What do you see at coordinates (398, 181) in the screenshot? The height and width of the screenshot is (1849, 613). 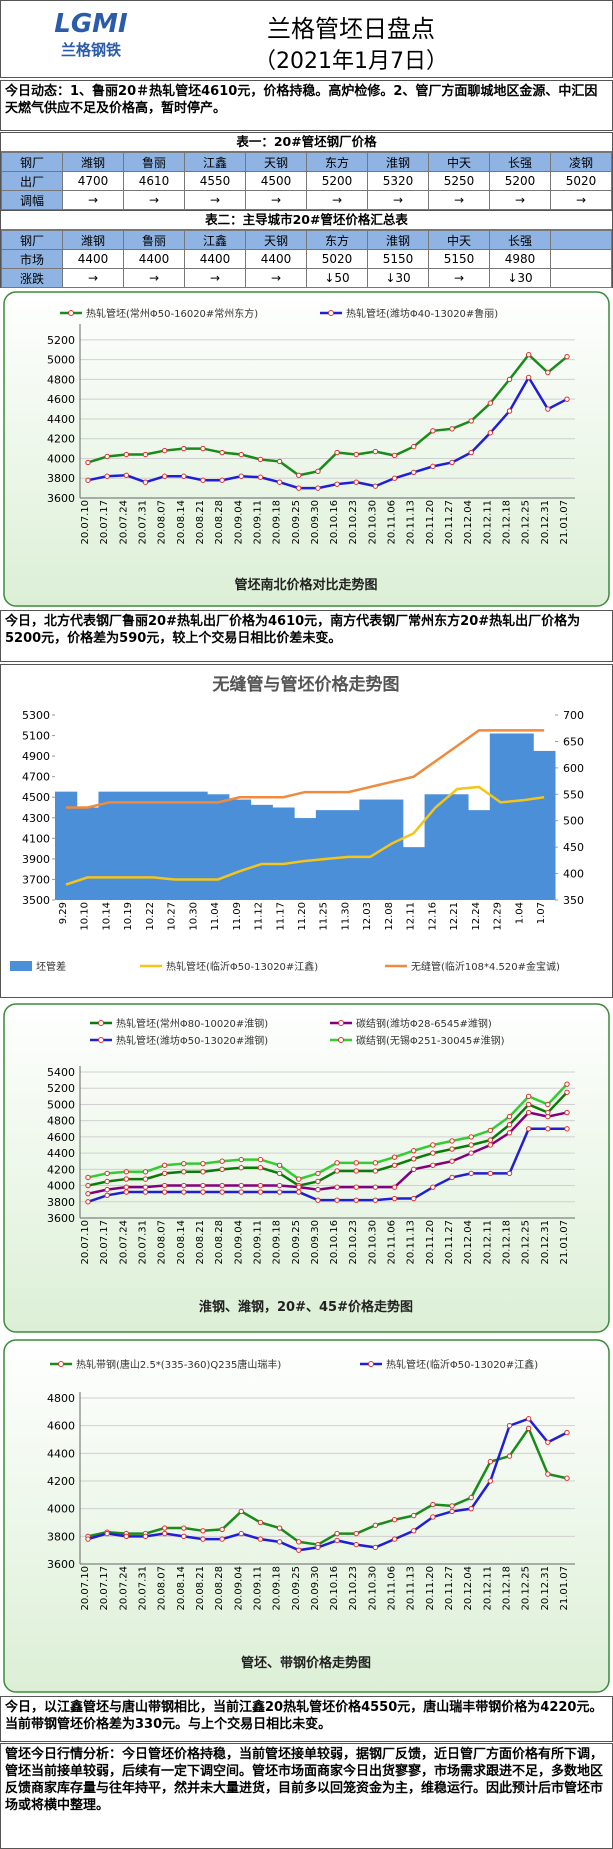 I see `table-cell: 5320` at bounding box center [398, 181].